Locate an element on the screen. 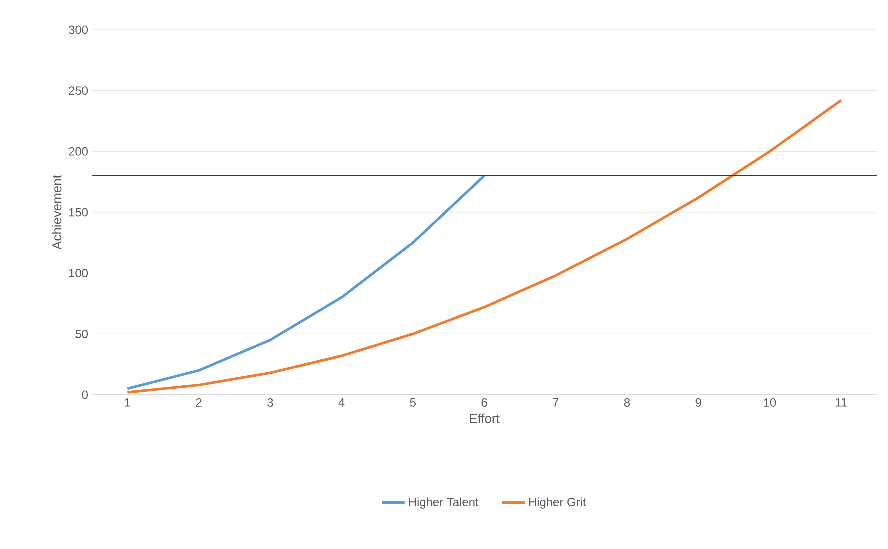 Image resolution: width=888 pixels, height=549 pixels. y-tick-label: 300 is located at coordinates (78, 30).